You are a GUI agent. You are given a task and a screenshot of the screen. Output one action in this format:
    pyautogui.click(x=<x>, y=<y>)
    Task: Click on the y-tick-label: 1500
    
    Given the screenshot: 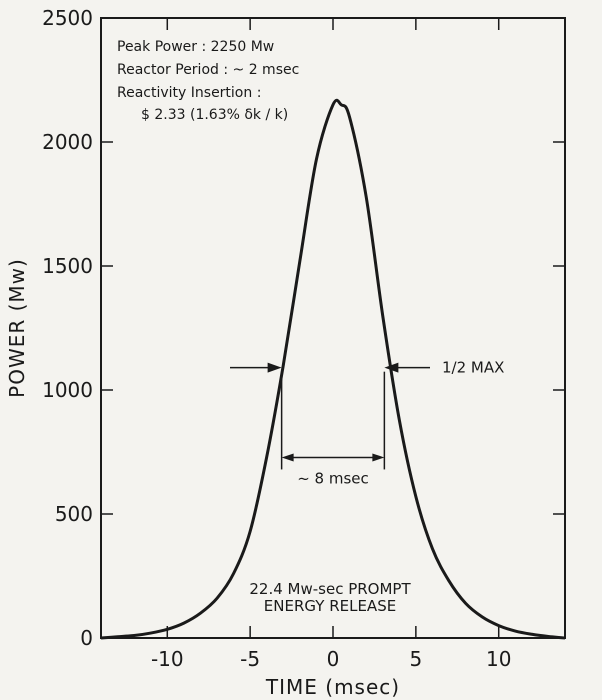 What is the action you would take?
    pyautogui.click(x=67, y=266)
    